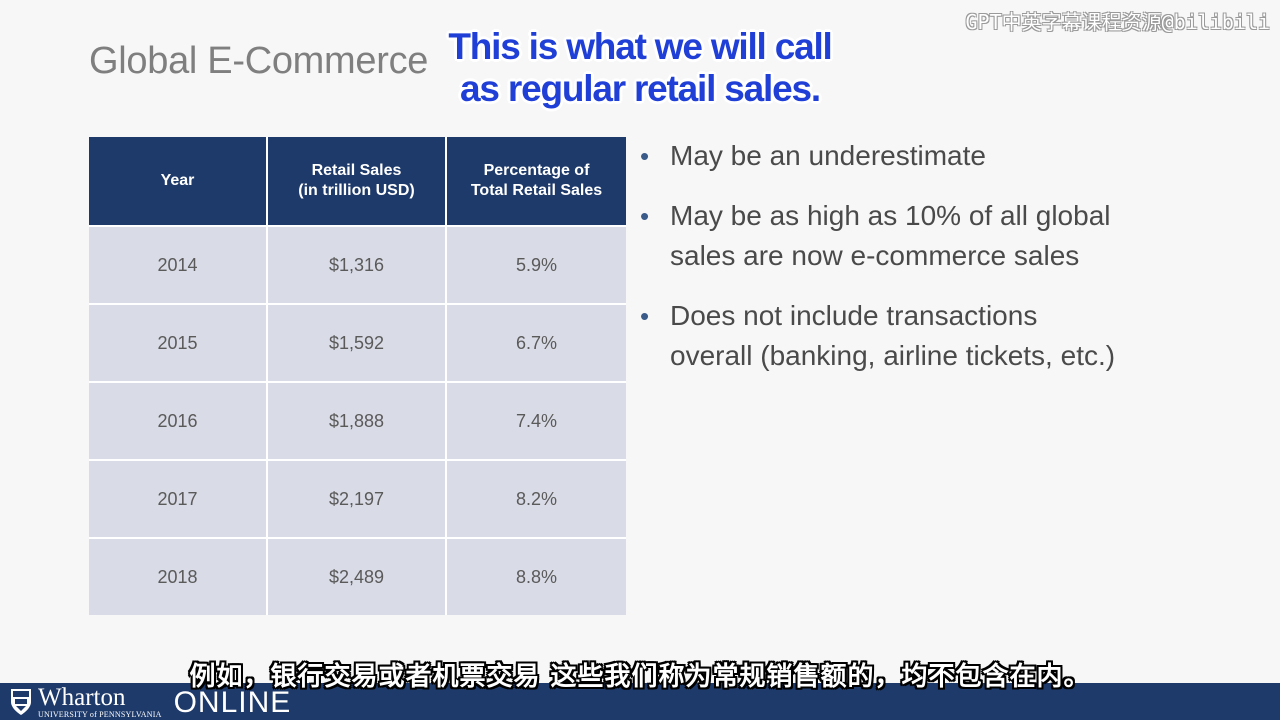 This screenshot has height=720, width=1280. Describe the element at coordinates (259, 61) in the screenshot. I see `slide-title: Global E-Commerce` at that location.